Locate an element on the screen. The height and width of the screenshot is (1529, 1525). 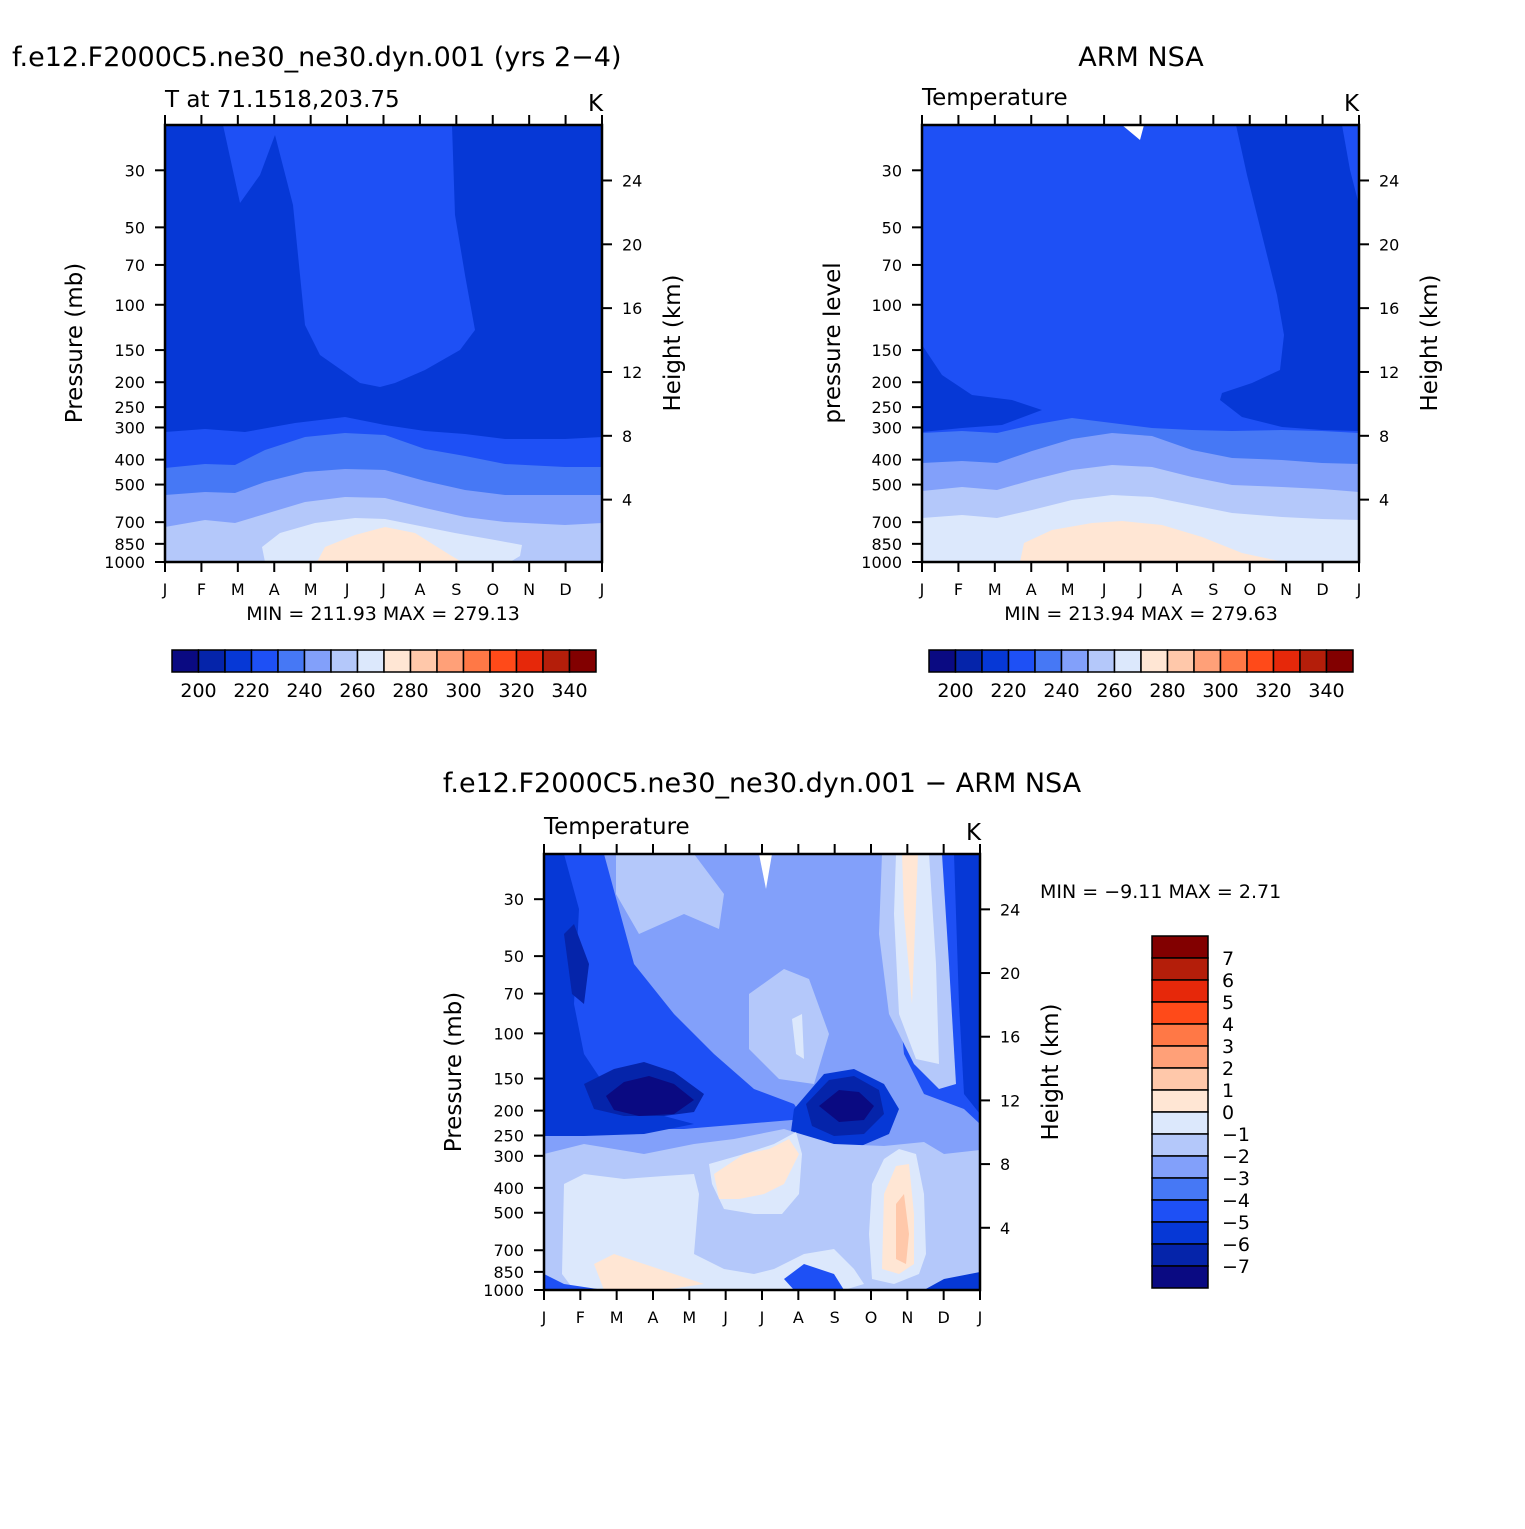
diff-y-tick-label: 700 is located at coordinates (508, 1250).